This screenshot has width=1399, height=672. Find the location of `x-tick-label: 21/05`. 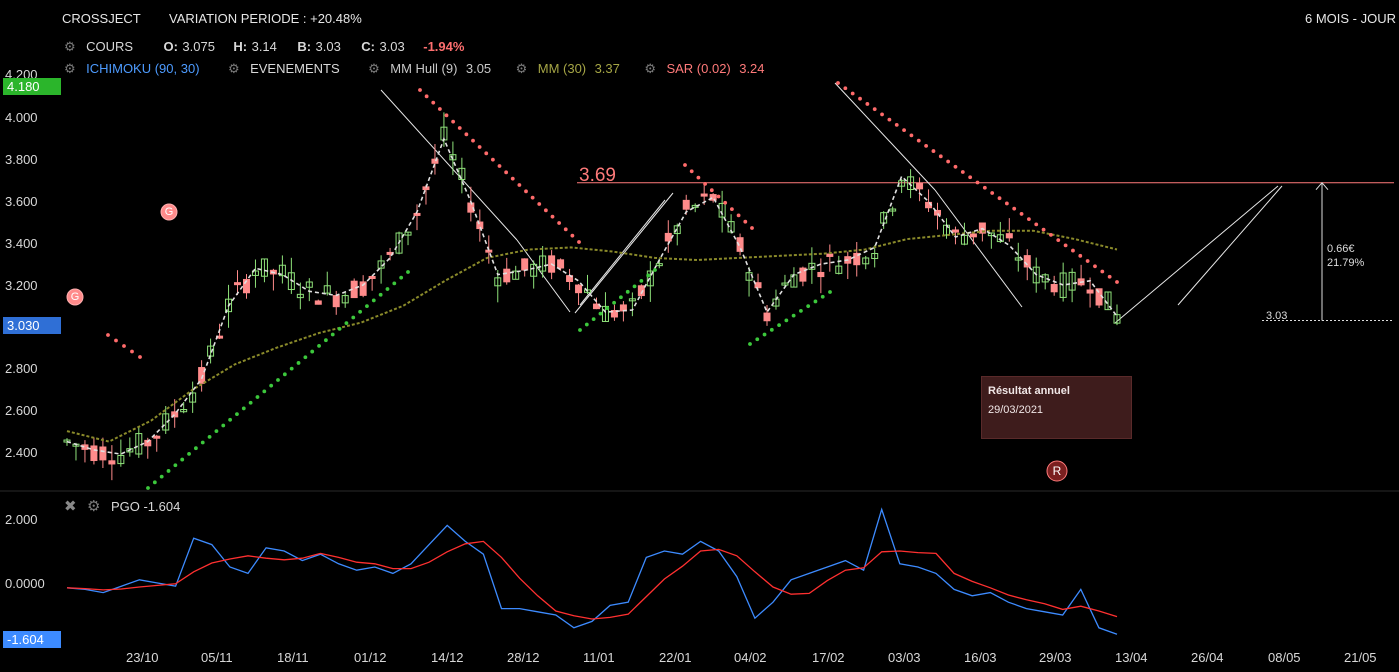

x-tick-label: 21/05 is located at coordinates (1360, 657).